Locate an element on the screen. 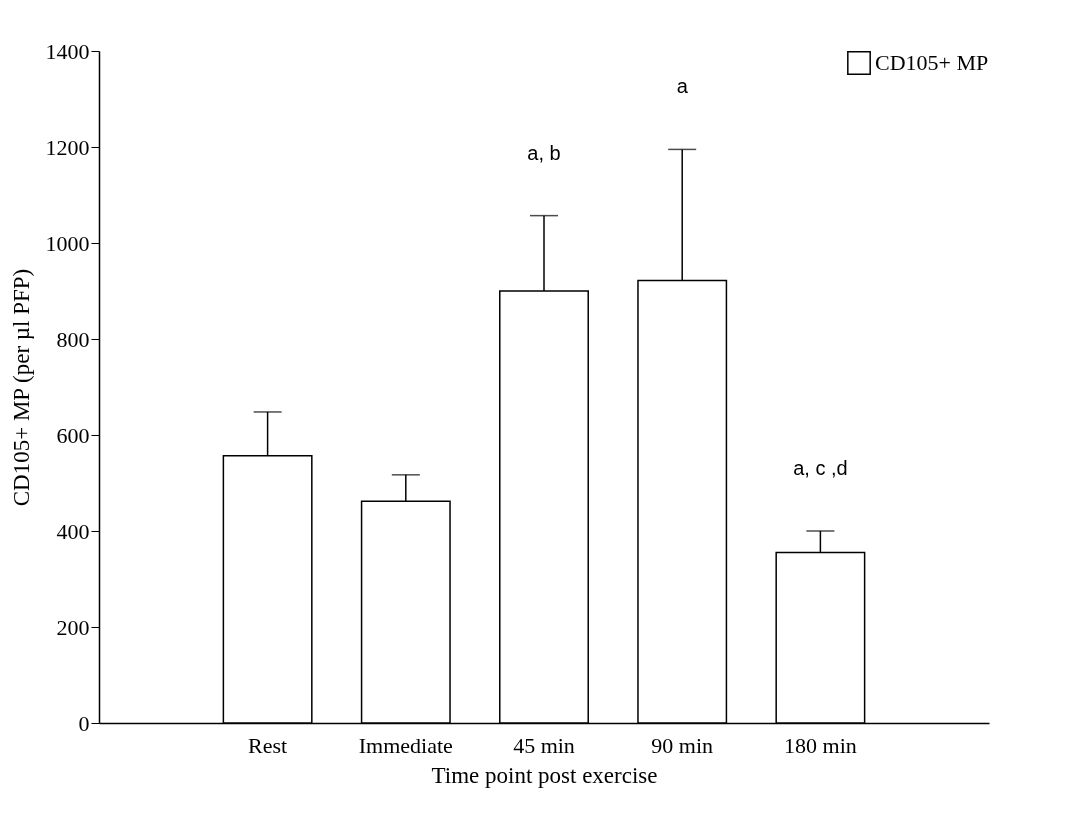 The width and height of the screenshot is (1074, 821). annotation: a is located at coordinates (682, 86).